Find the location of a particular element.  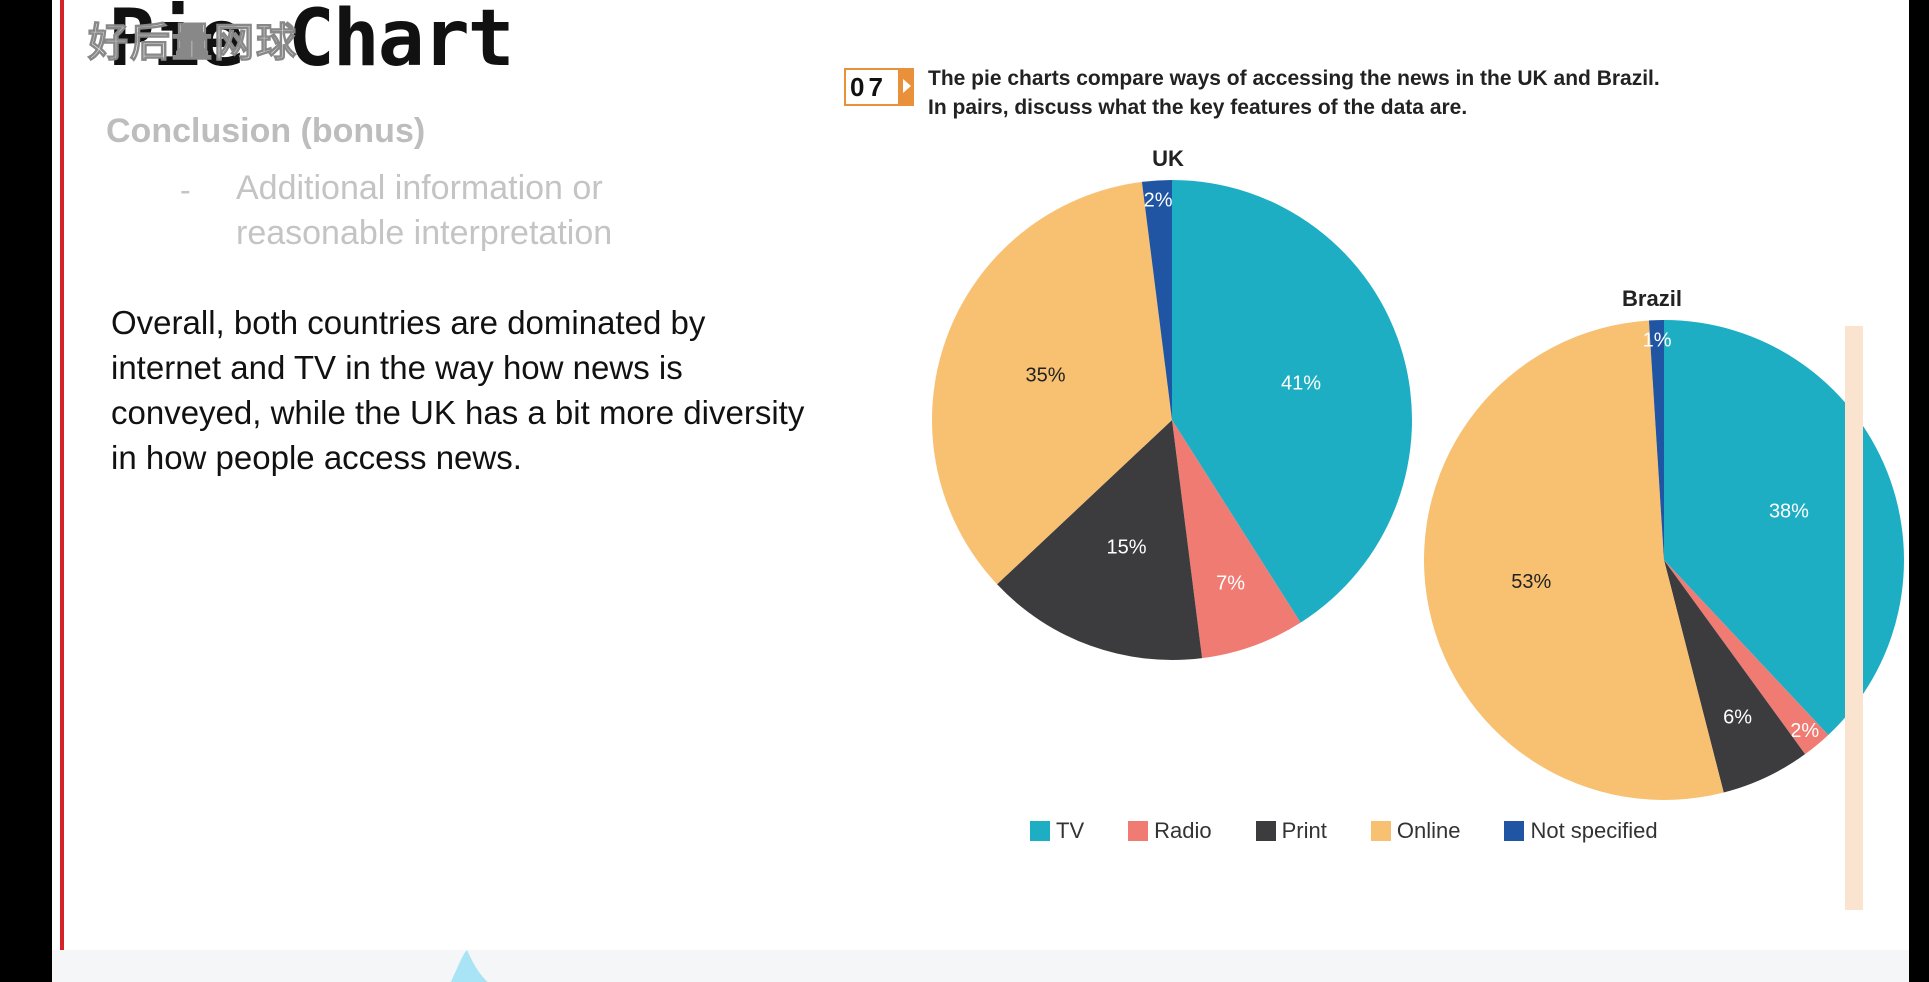

legend-item-tv: TV is located at coordinates (1057, 831).